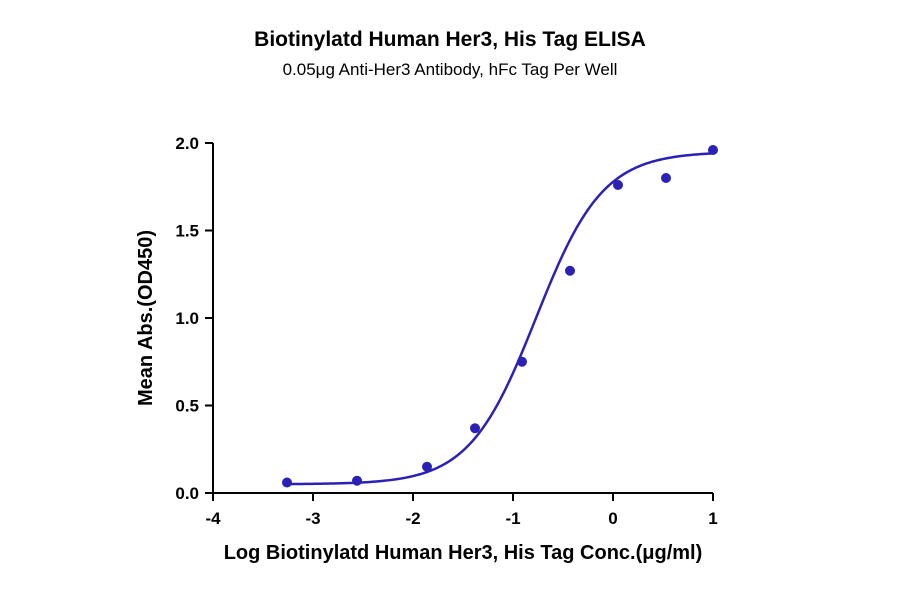 The image size is (900, 594). What do you see at coordinates (450, 39) in the screenshot?
I see `chart-title: Biotinylatd Human Her3, His Tag ELISA` at bounding box center [450, 39].